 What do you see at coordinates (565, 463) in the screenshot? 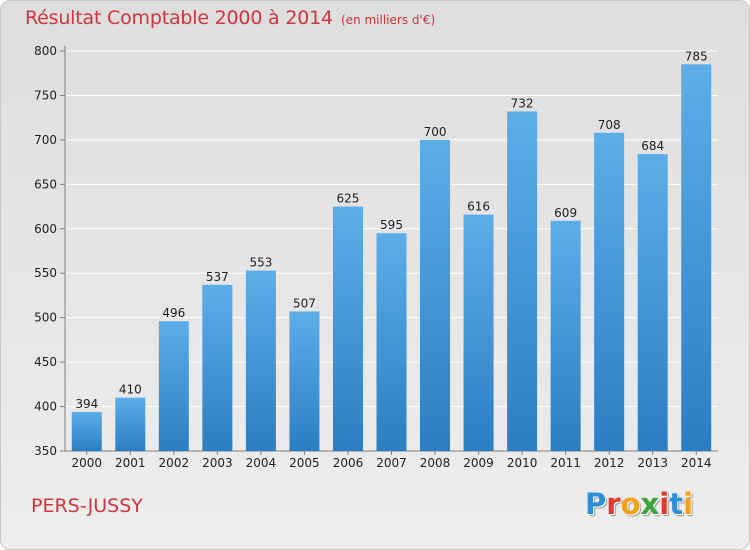
I see `x-tick-label: 2011` at bounding box center [565, 463].